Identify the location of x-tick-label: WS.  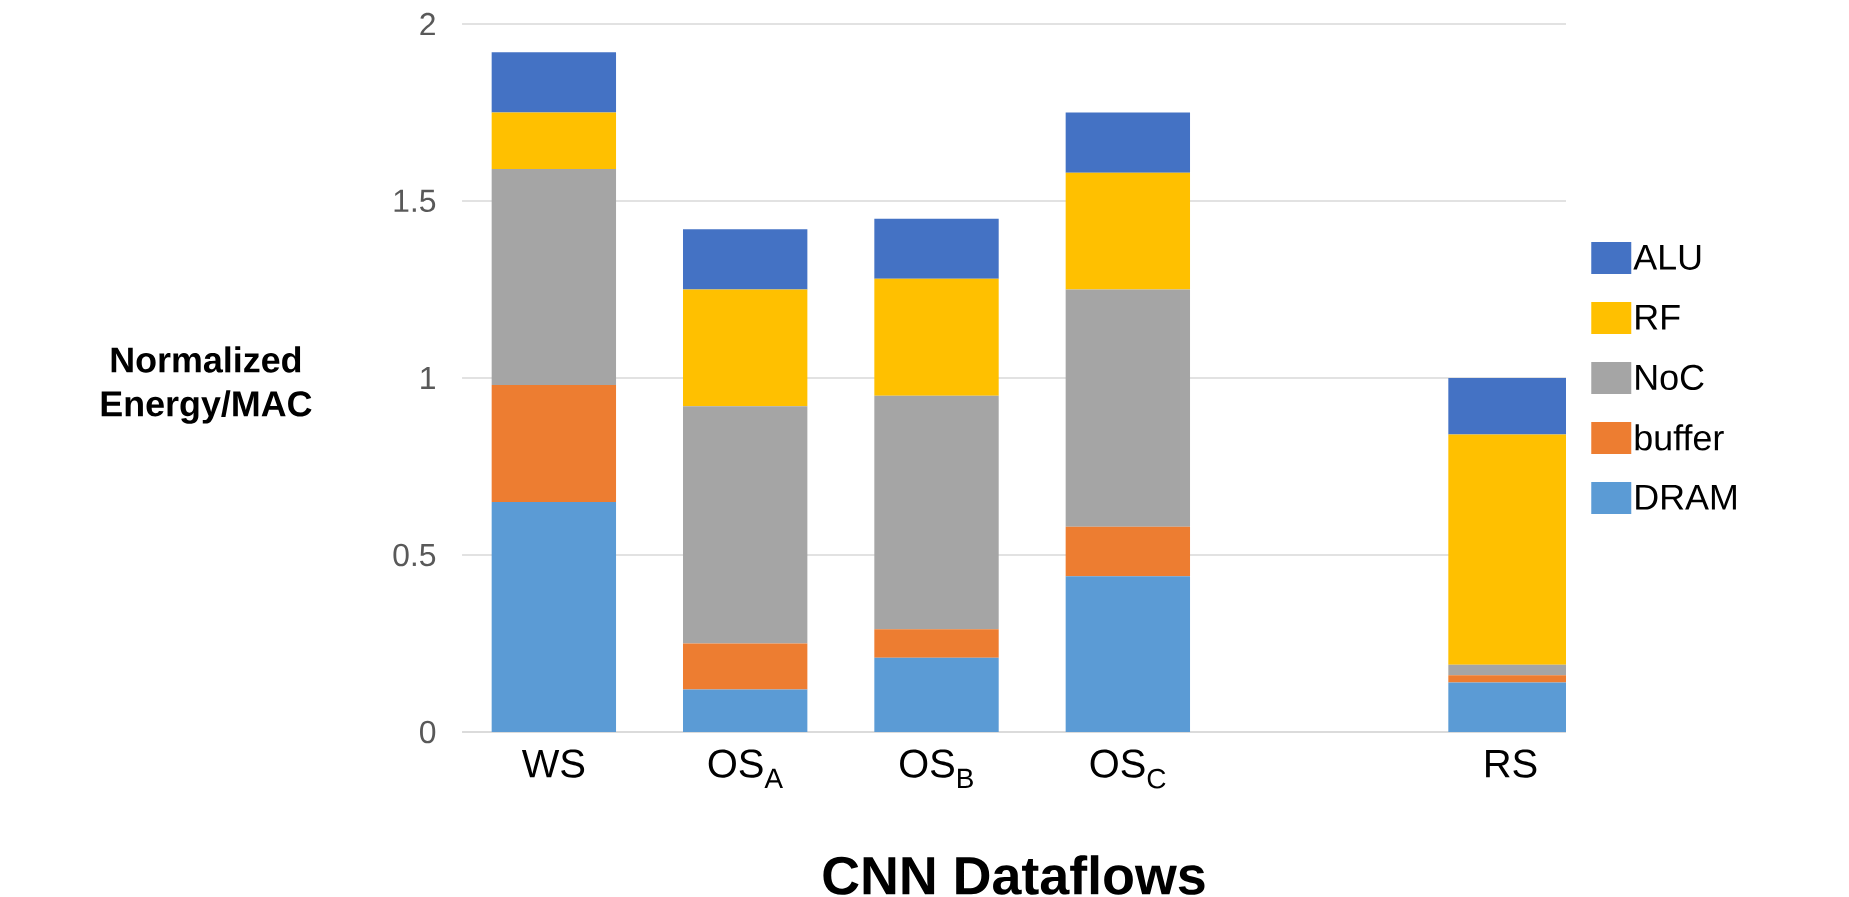
(553, 763).